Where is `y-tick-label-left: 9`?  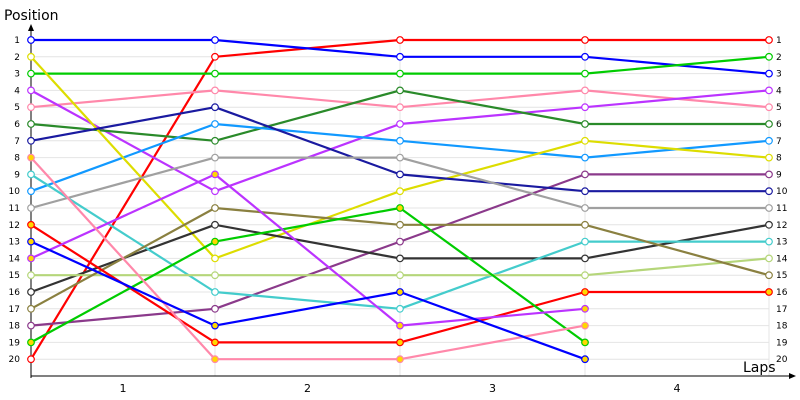 y-tick-label-left: 9 is located at coordinates (17, 175).